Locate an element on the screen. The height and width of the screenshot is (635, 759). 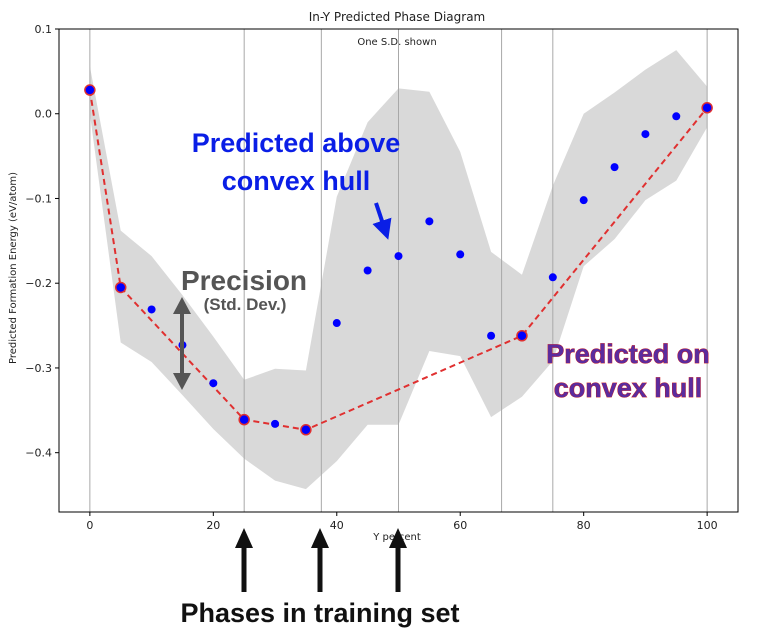
annotation-above-hull-line2: convex hull is located at coordinates (296, 181).